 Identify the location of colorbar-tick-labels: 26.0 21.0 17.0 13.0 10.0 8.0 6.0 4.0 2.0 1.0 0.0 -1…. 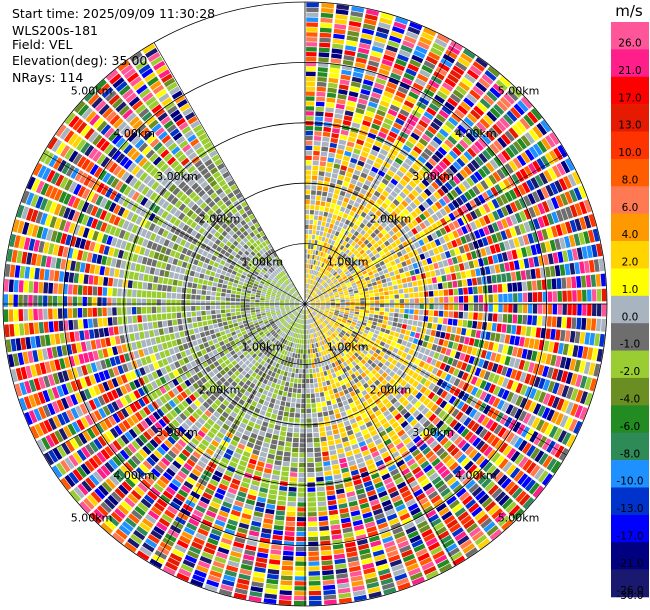
(629, 320).